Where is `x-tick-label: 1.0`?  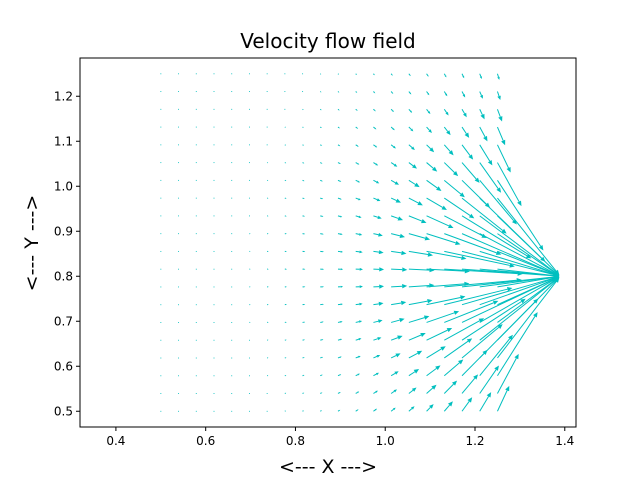
x-tick-label: 1.0 is located at coordinates (385, 441).